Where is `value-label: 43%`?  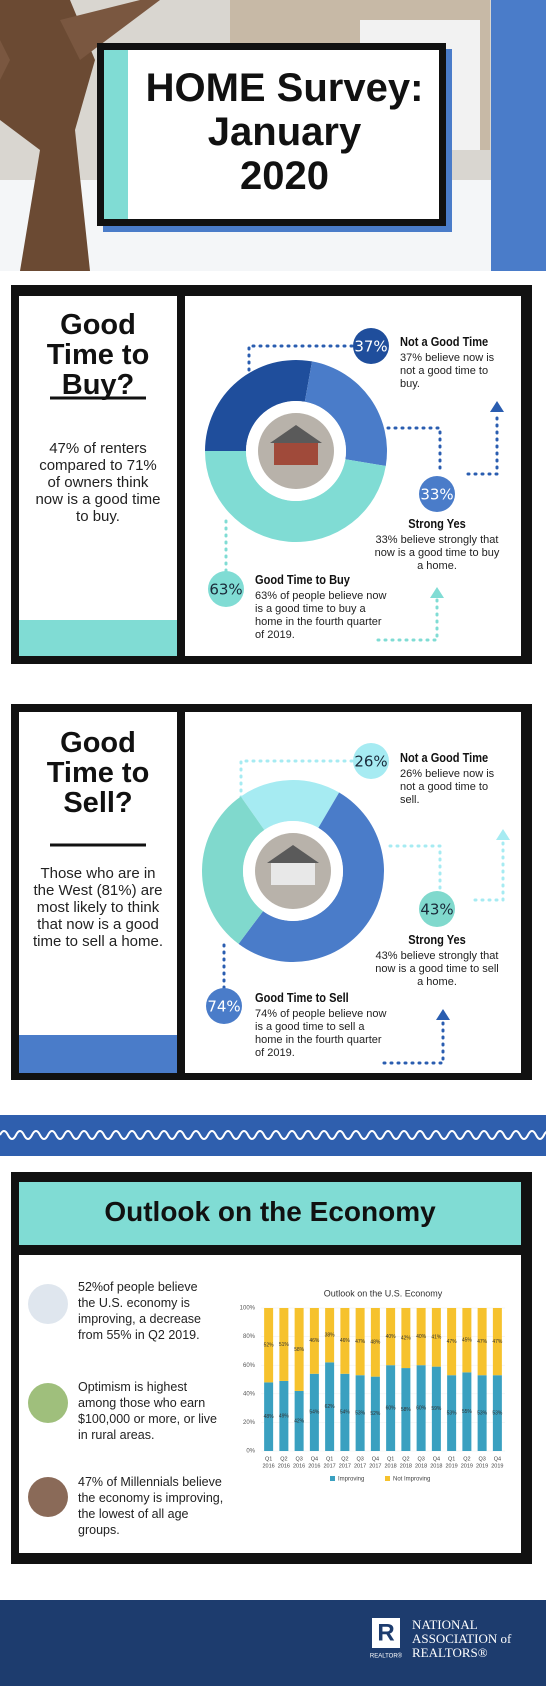 value-label: 43% is located at coordinates (436, 910).